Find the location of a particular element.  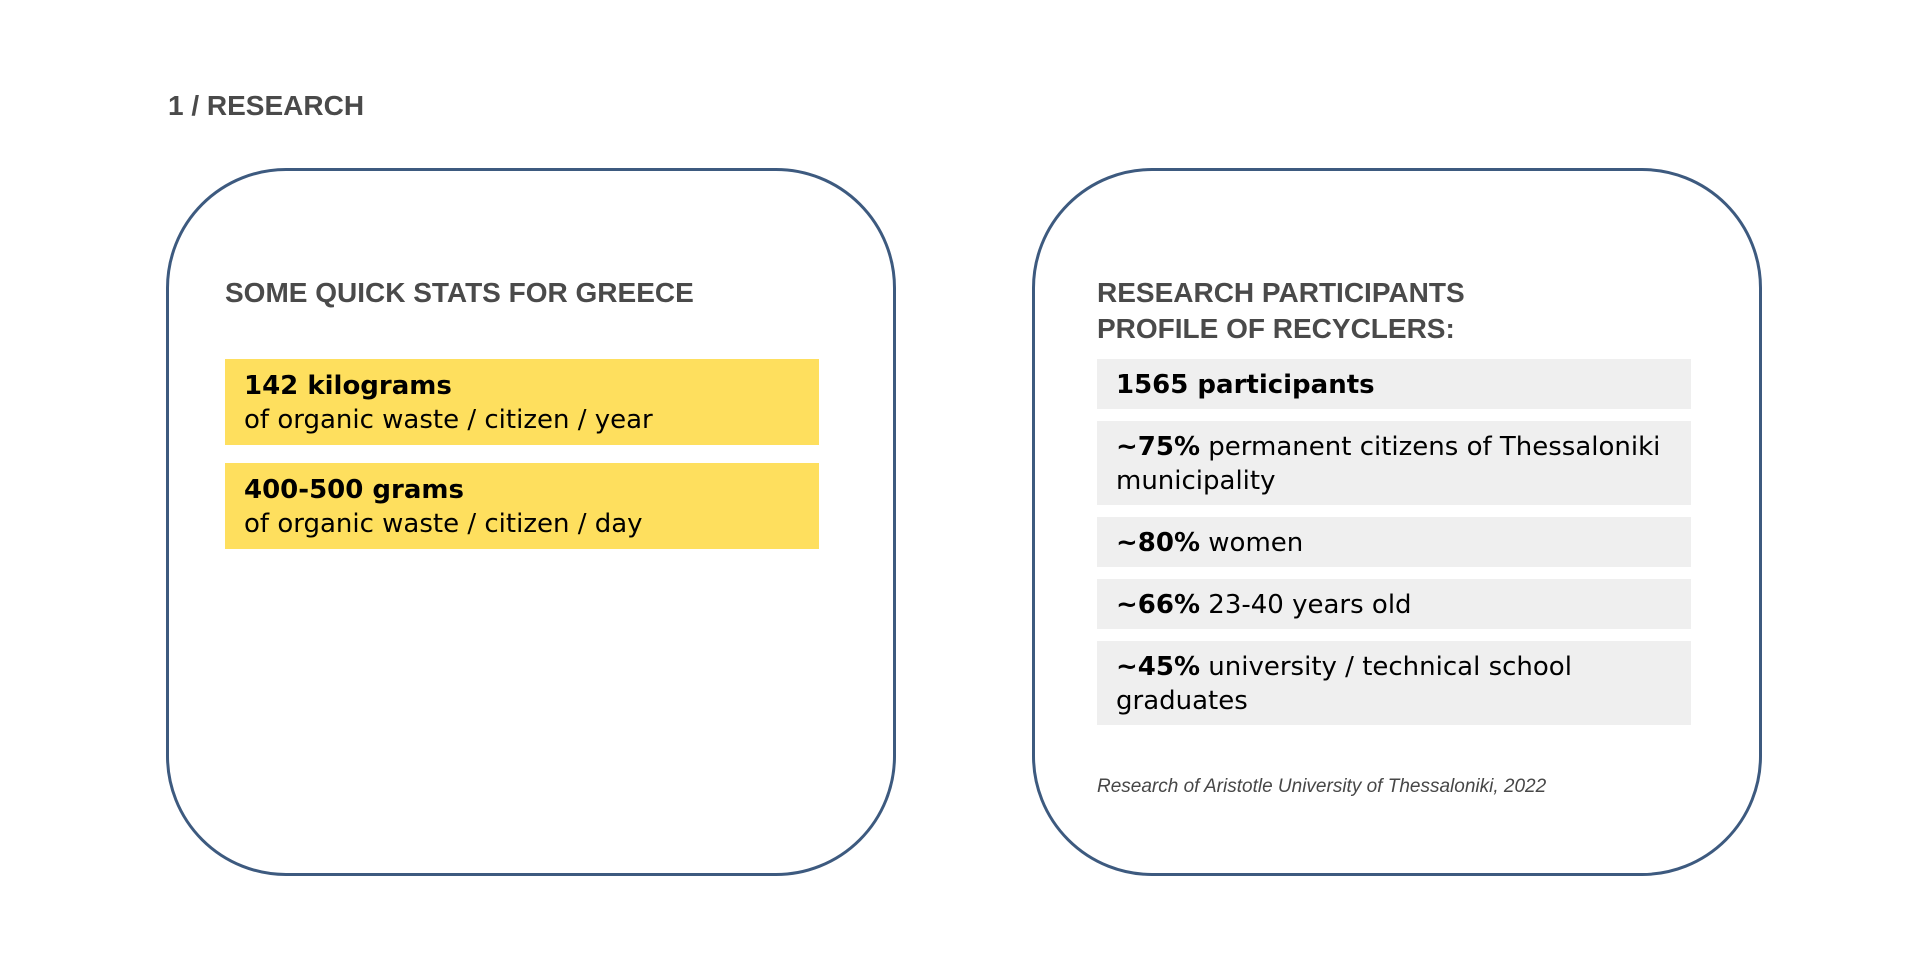

greece-stats-heading: SOME QUICK STATS FOR GREECE is located at coordinates (459, 292).